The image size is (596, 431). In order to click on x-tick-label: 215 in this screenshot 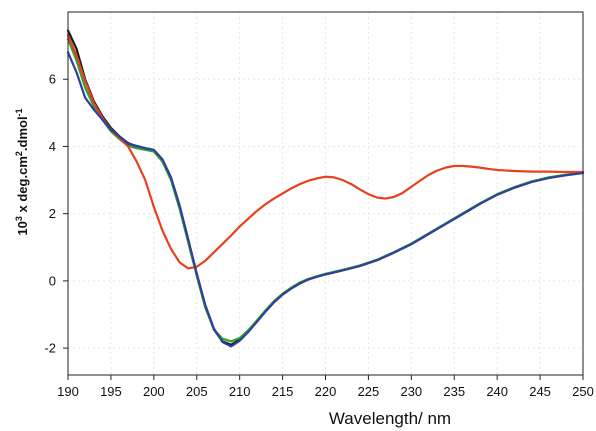, I will do `click(283, 391)`.